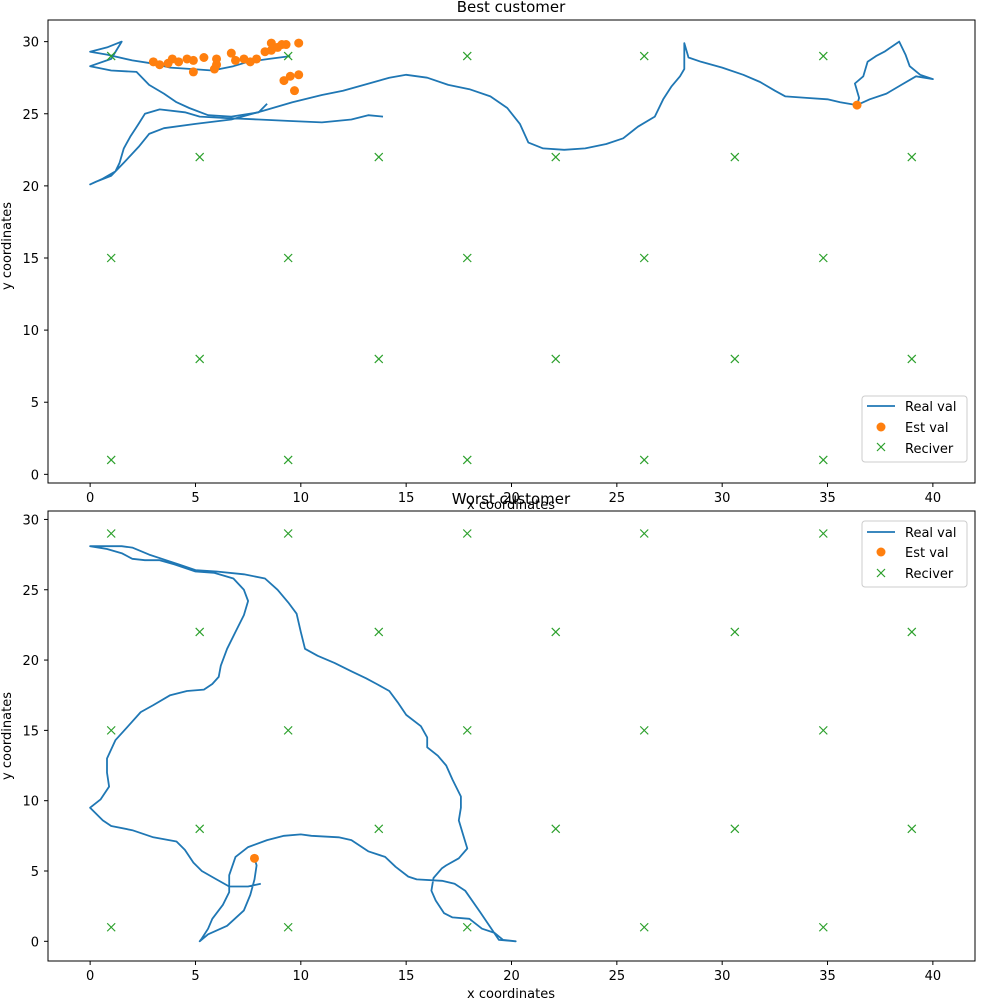 This screenshot has height=1000, width=1000. Describe the element at coordinates (30, 259) in the screenshot. I see `best-customer-y-tick-label: 15` at that location.